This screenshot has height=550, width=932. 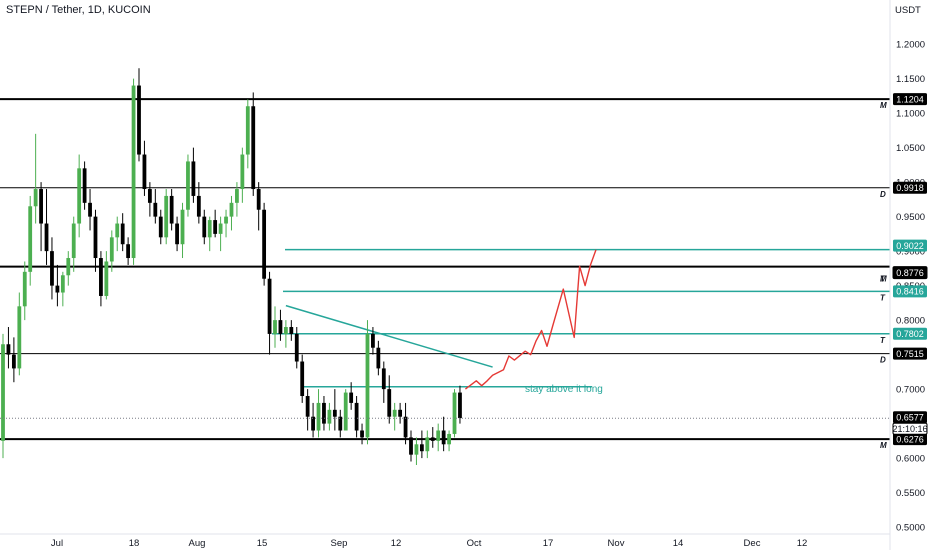 I want to click on time-tick-label: Aug, so click(x=197, y=543).